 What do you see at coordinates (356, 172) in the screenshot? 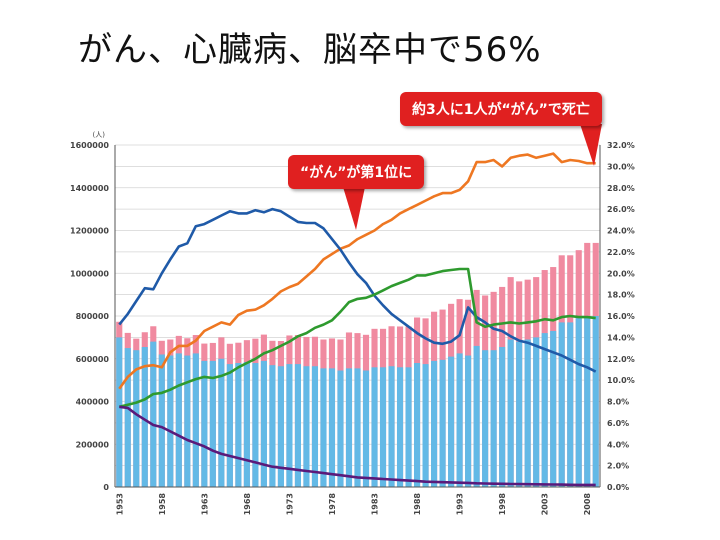
I see `callout-cancer-first: “がん”が第1位に` at bounding box center [356, 172].